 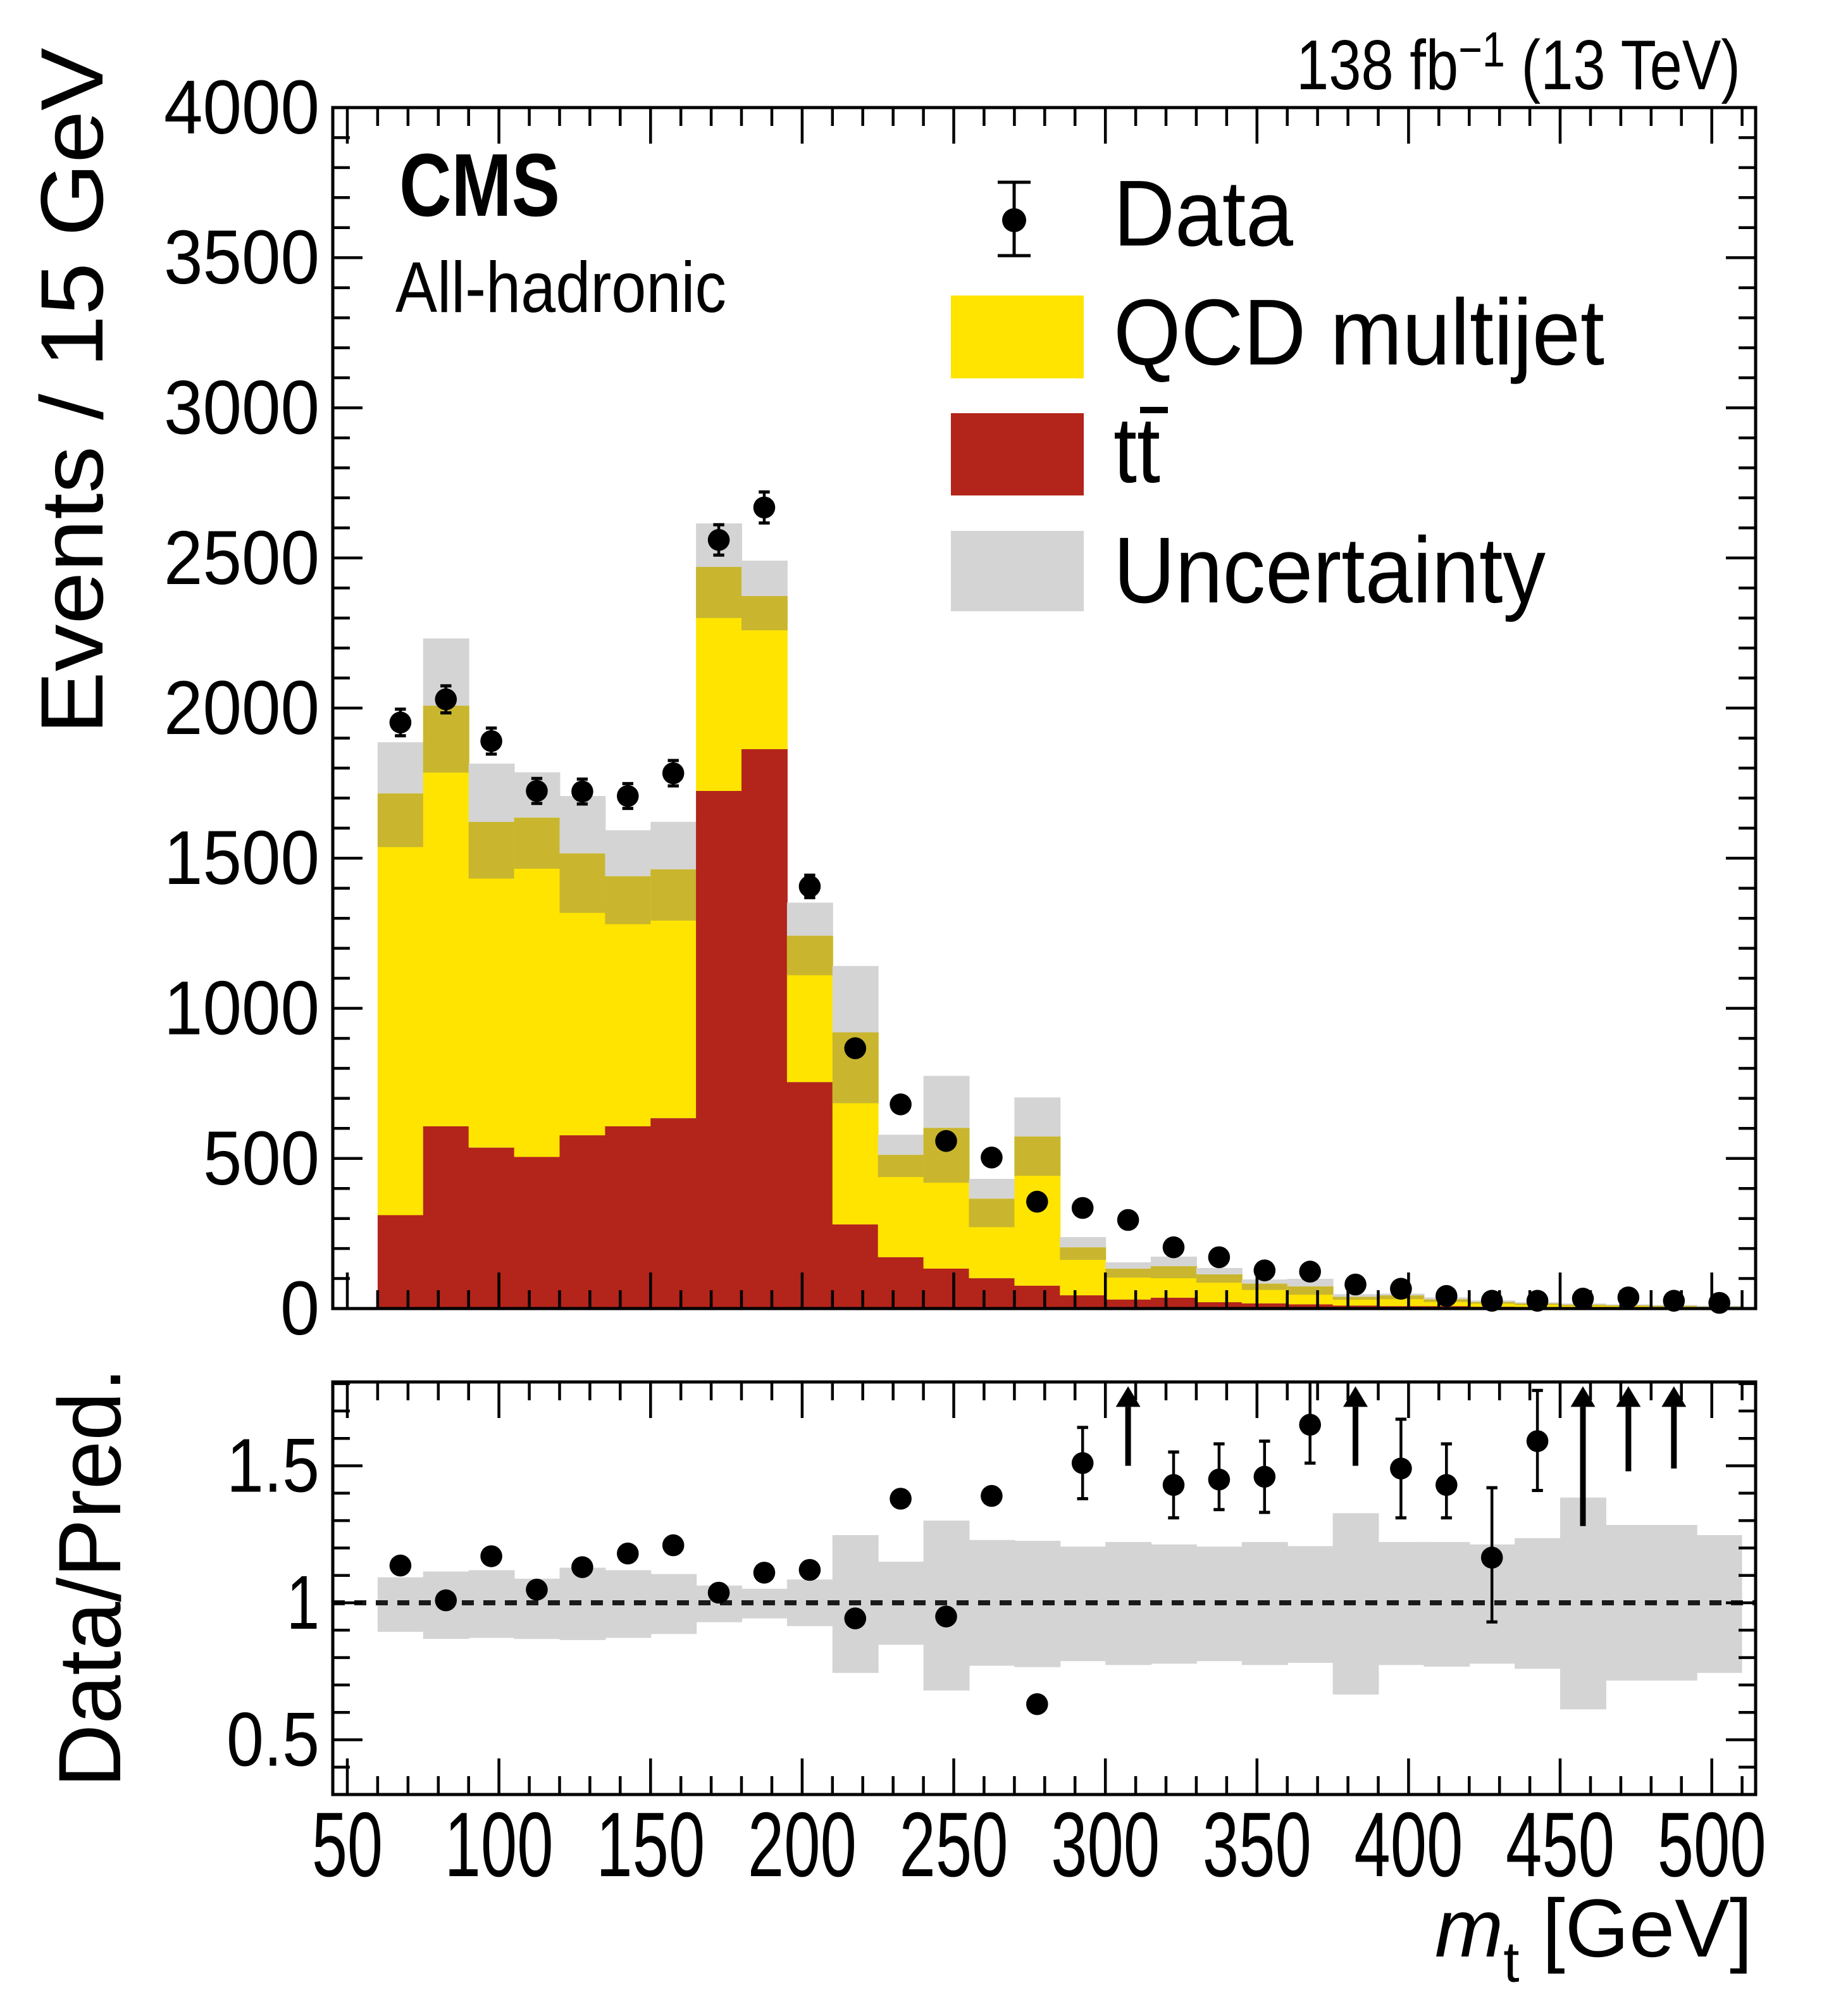 What do you see at coordinates (1408, 1844) in the screenshot?
I see `svg-text: 400` at bounding box center [1408, 1844].